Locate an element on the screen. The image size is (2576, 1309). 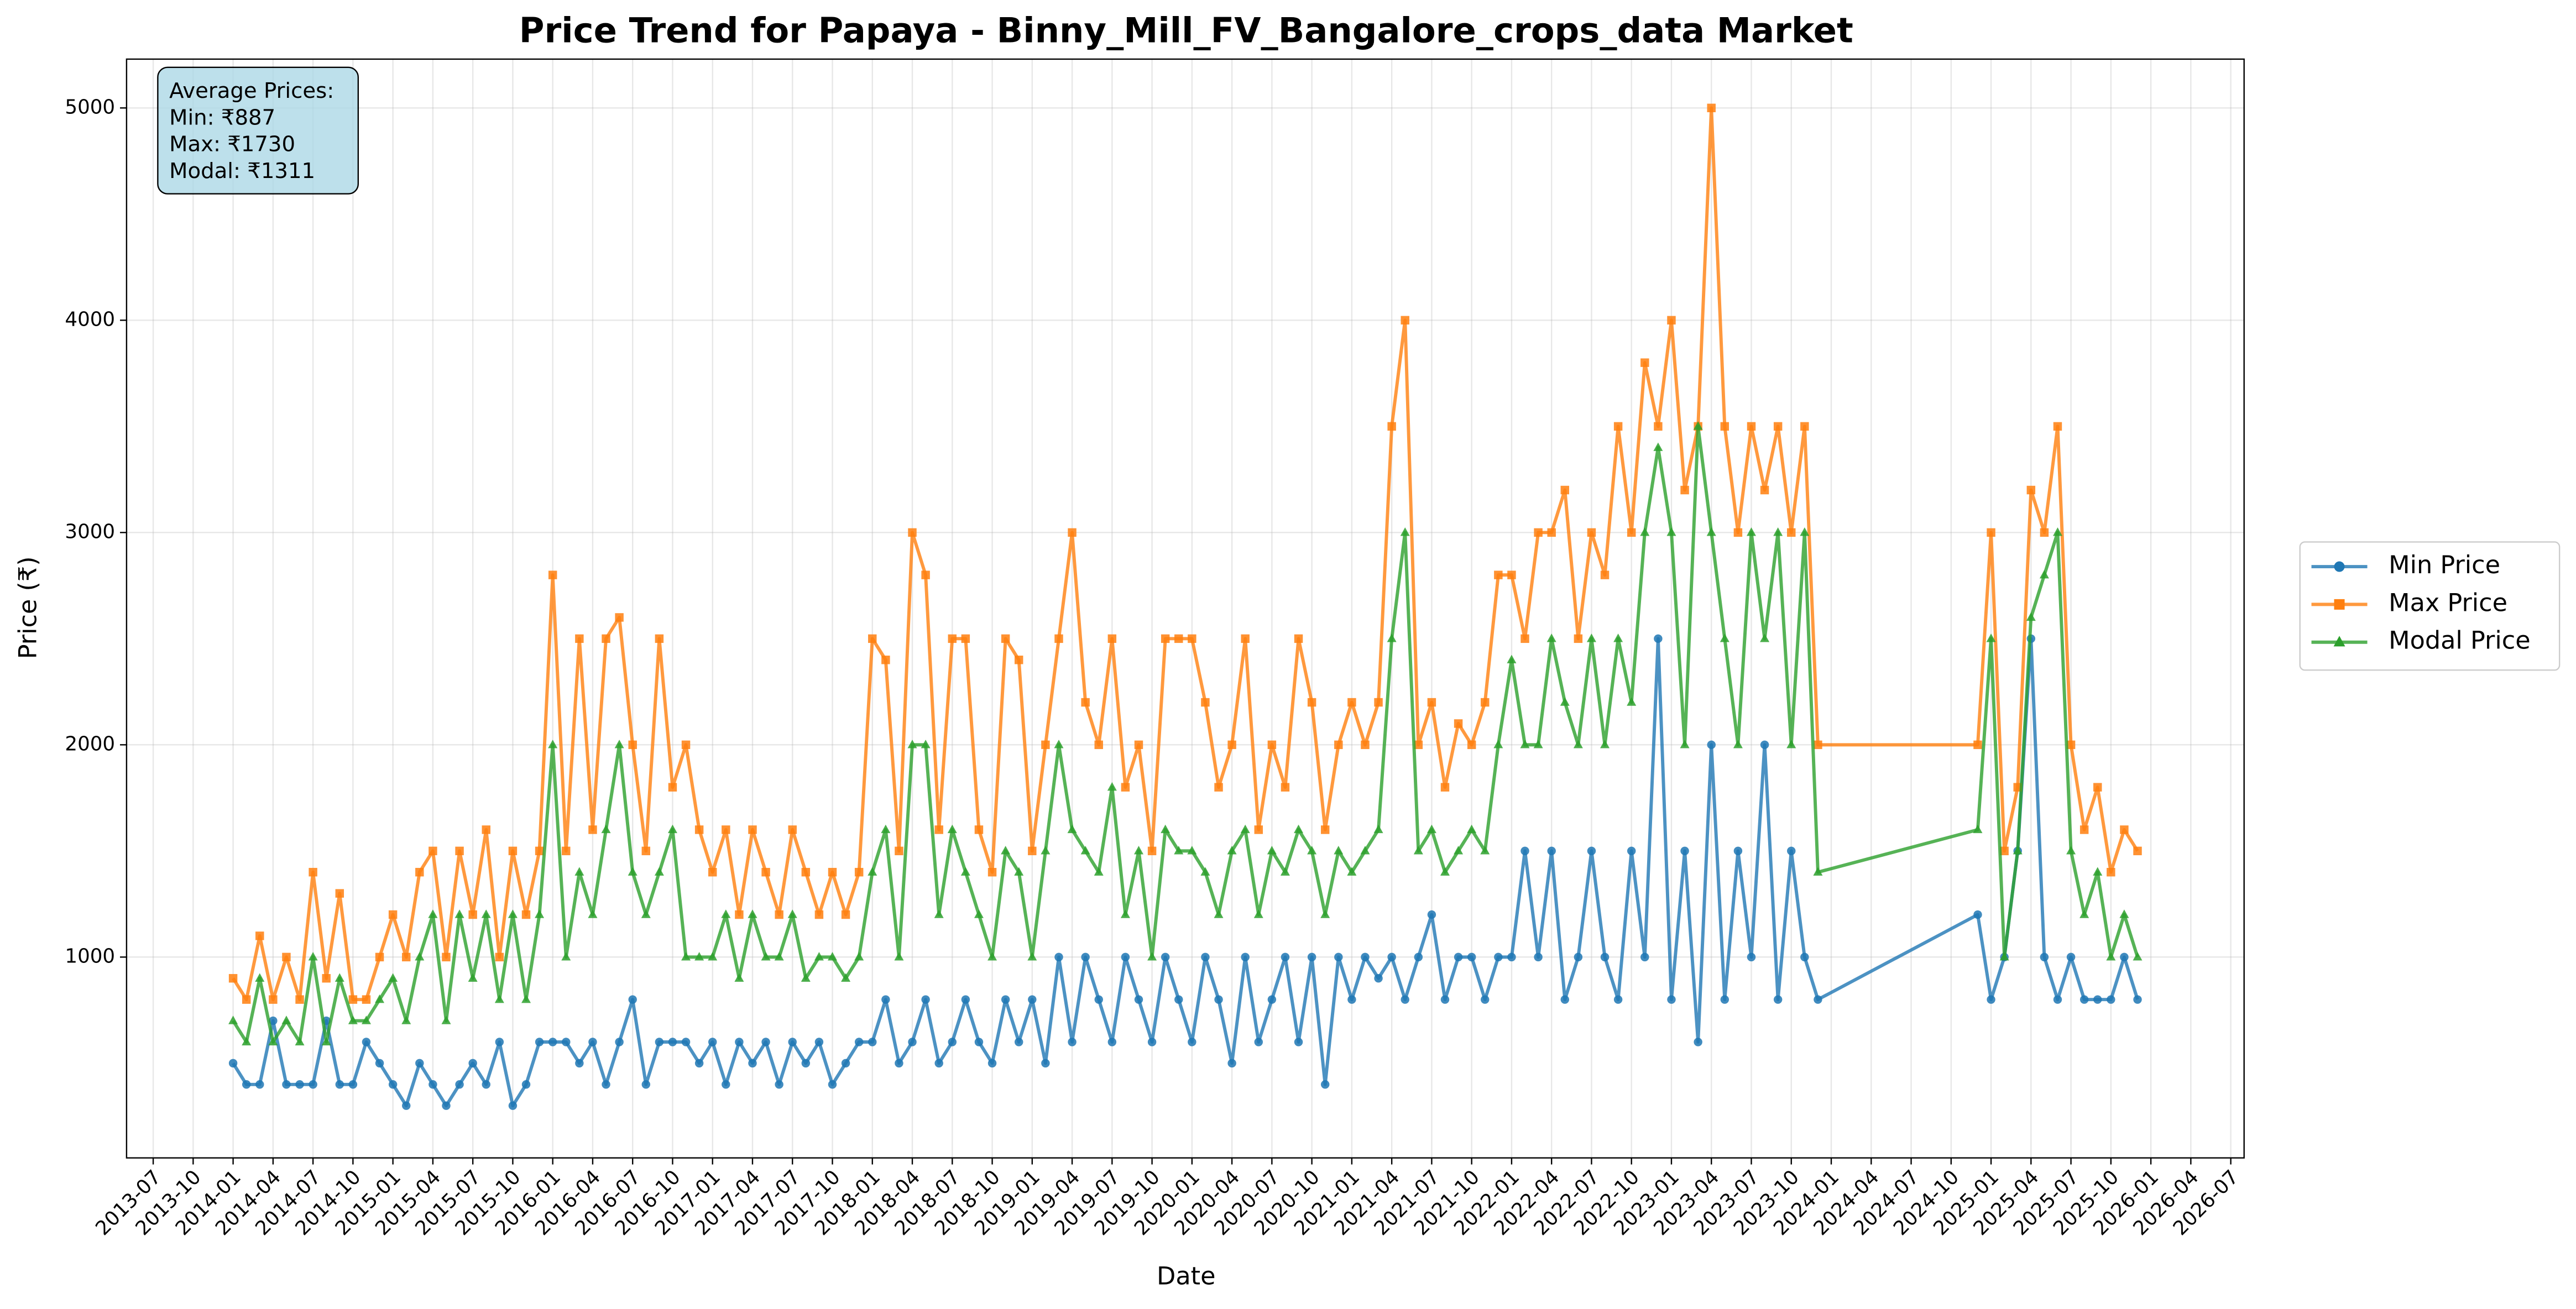
annotation-text: Max: ₹1730 is located at coordinates (232, 144).